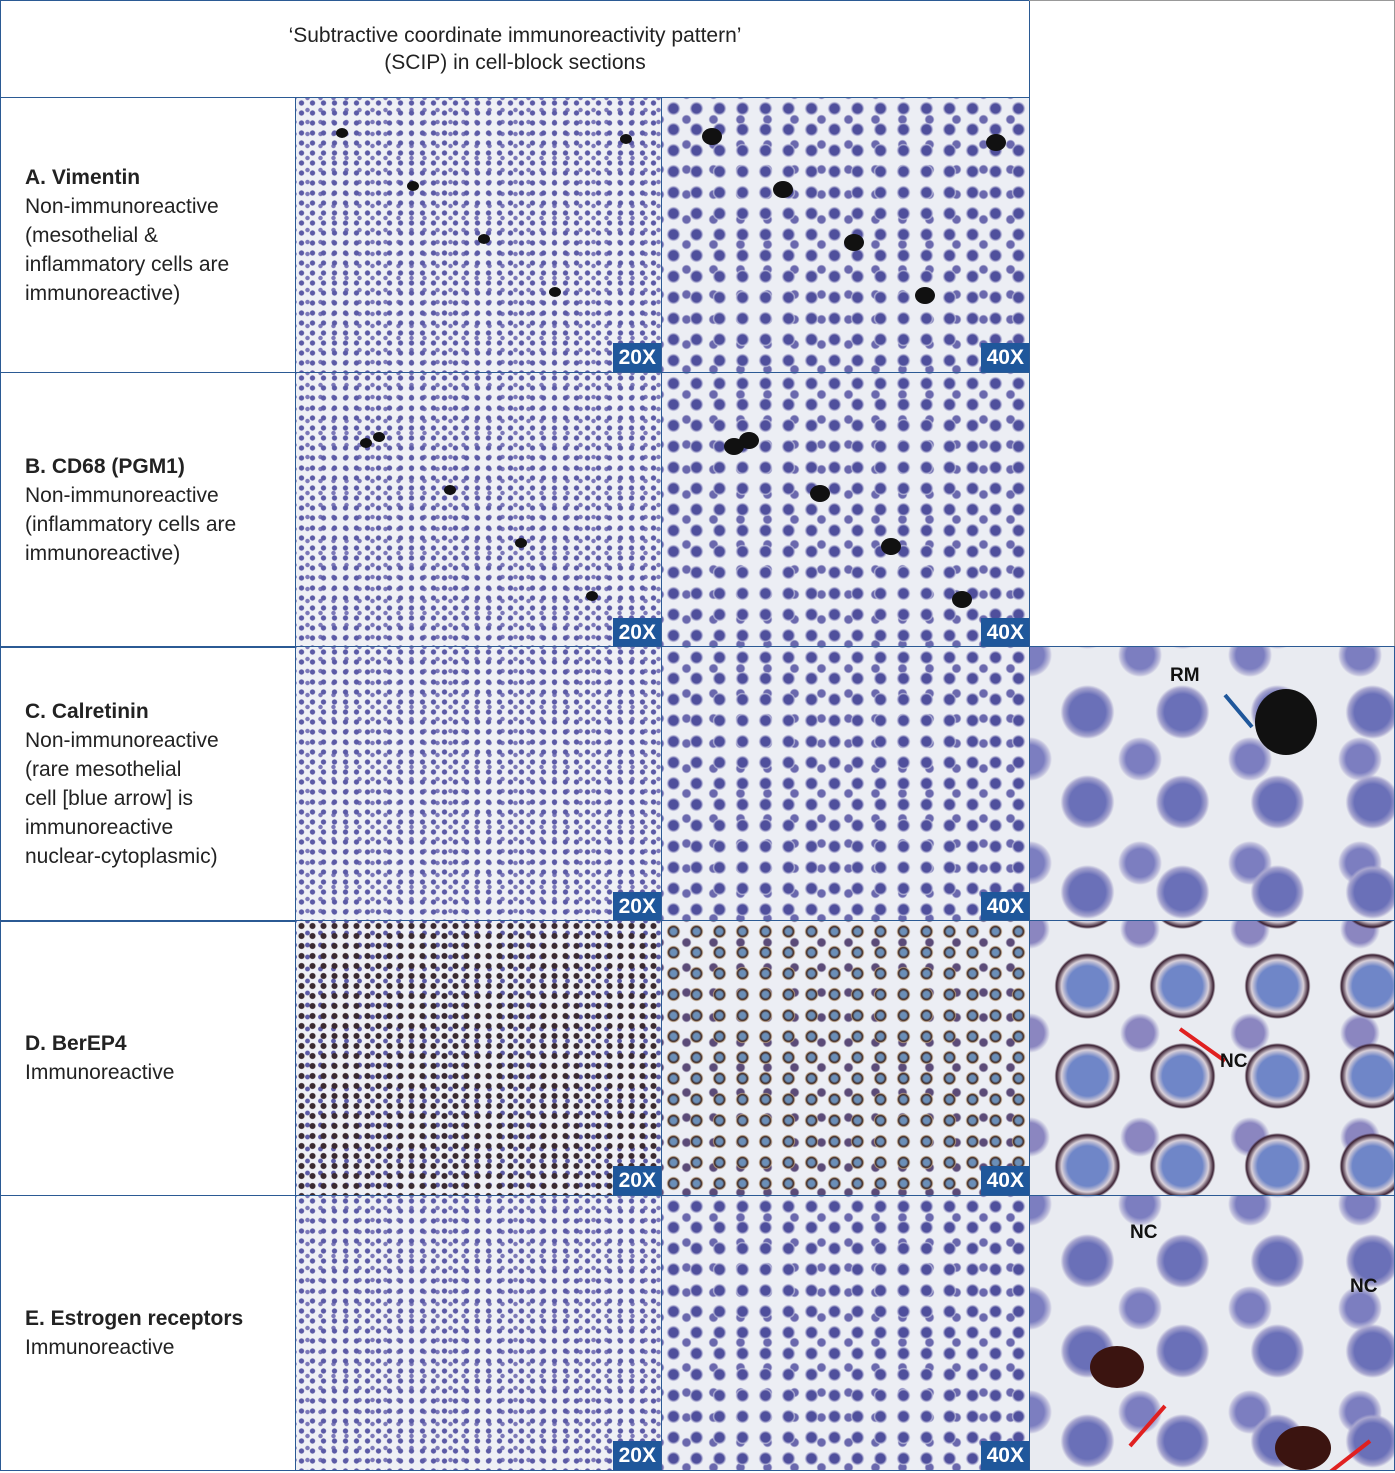  I want to click on annotation: RM, so click(1185, 675).